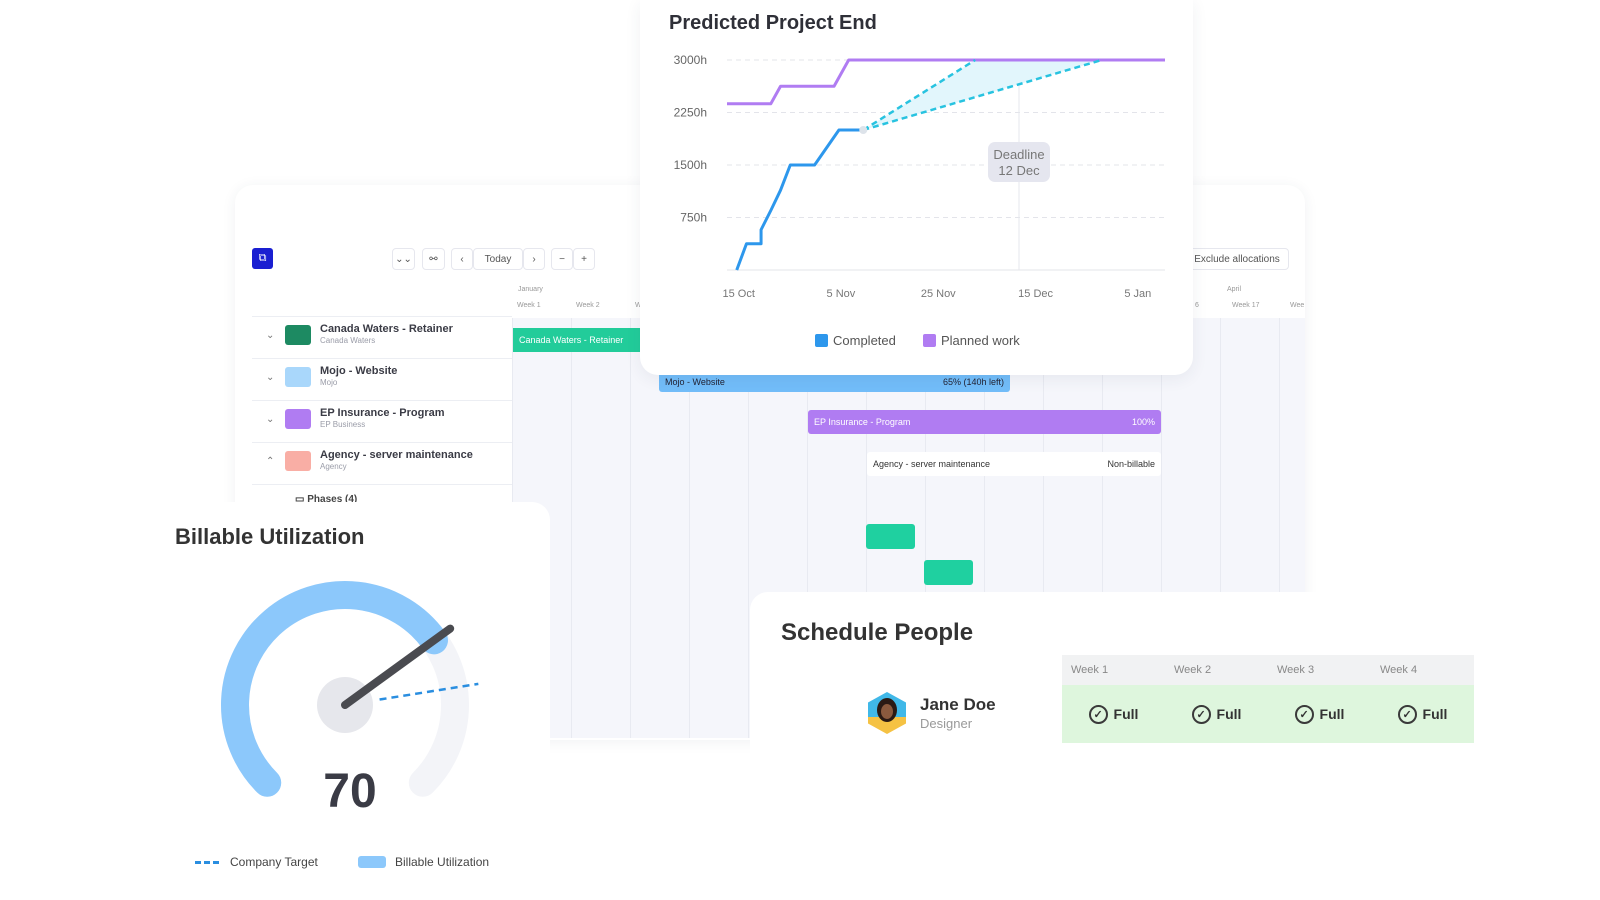  Describe the element at coordinates (584, 259) in the screenshot. I see `zoom-in-button: +` at that location.